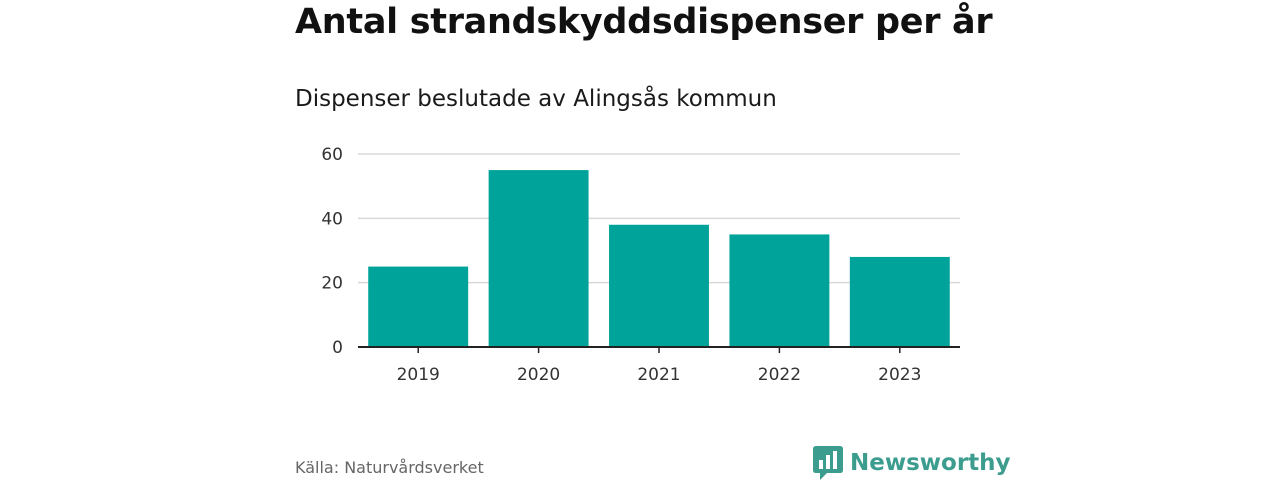  What do you see at coordinates (644, 22) in the screenshot?
I see `chart-title: Antal strandskyddsdispenser per år` at bounding box center [644, 22].